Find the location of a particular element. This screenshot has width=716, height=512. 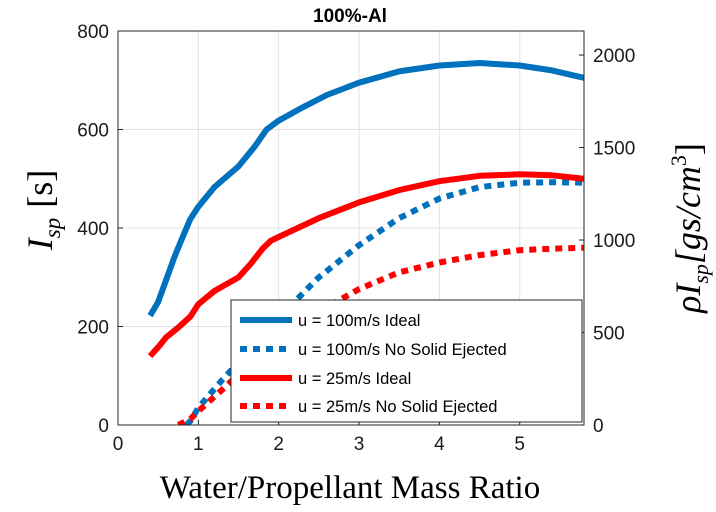

x-tick-label: 2 is located at coordinates (278, 444).